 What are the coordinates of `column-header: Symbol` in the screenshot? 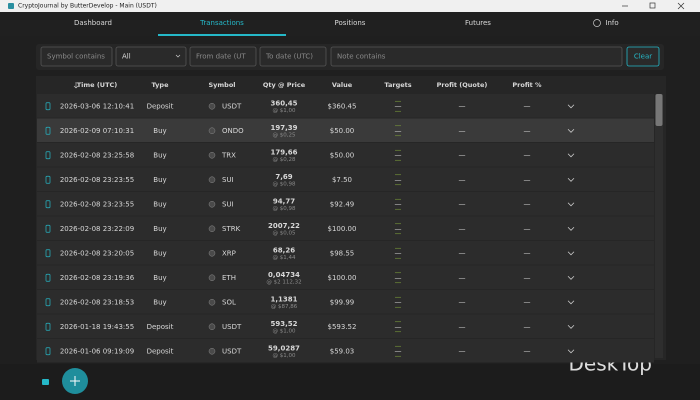 It's located at (221, 85).